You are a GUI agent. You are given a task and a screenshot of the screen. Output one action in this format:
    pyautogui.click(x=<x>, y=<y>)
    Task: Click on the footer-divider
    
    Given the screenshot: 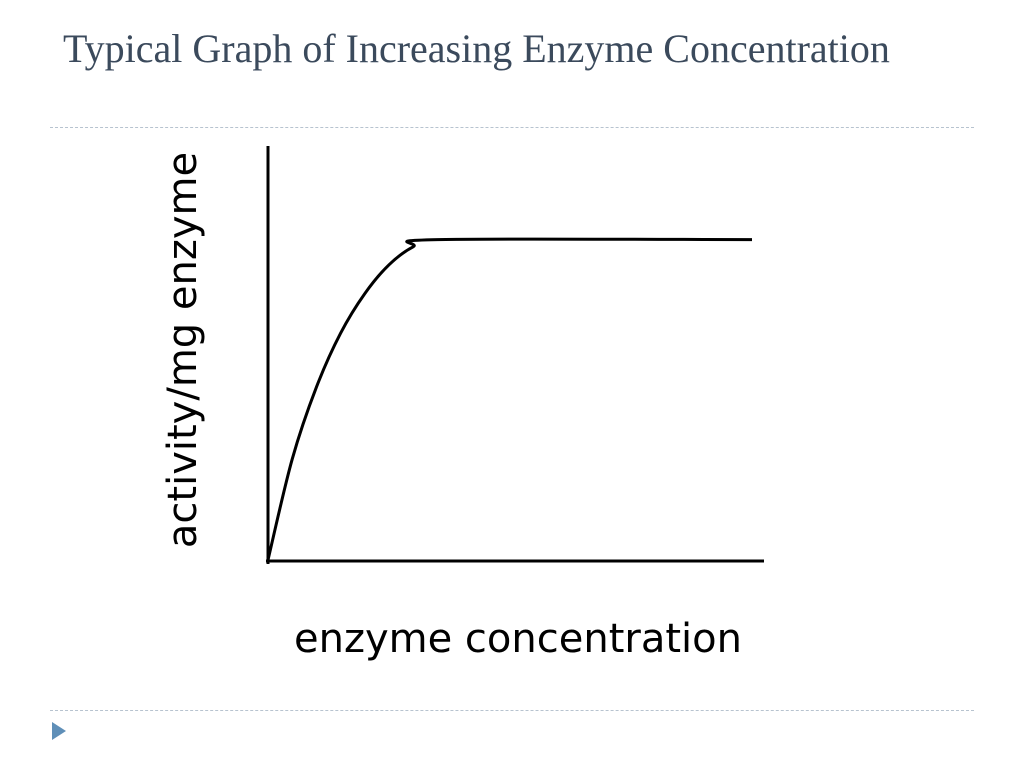 What is the action you would take?
    pyautogui.click(x=512, y=710)
    